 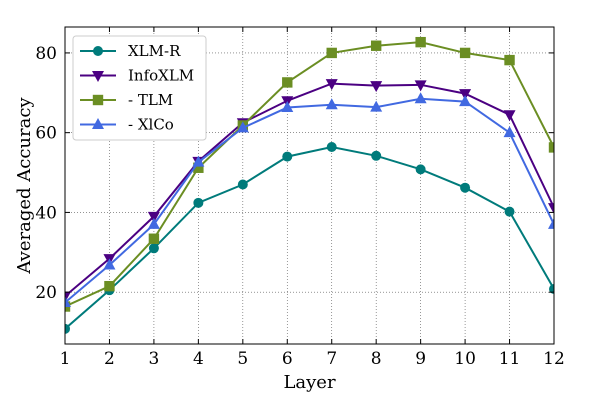 I want to click on x-tick-label: 5, so click(x=242, y=359).